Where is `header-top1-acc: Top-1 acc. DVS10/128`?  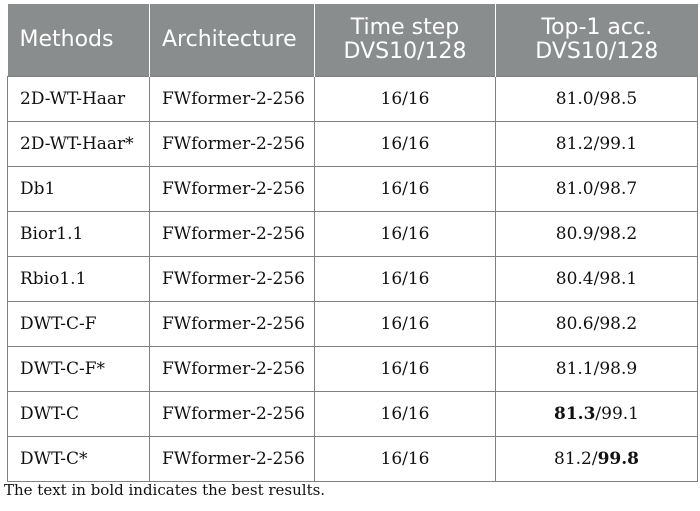 header-top1-acc: Top-1 acc. DVS10/128 is located at coordinates (596, 40).